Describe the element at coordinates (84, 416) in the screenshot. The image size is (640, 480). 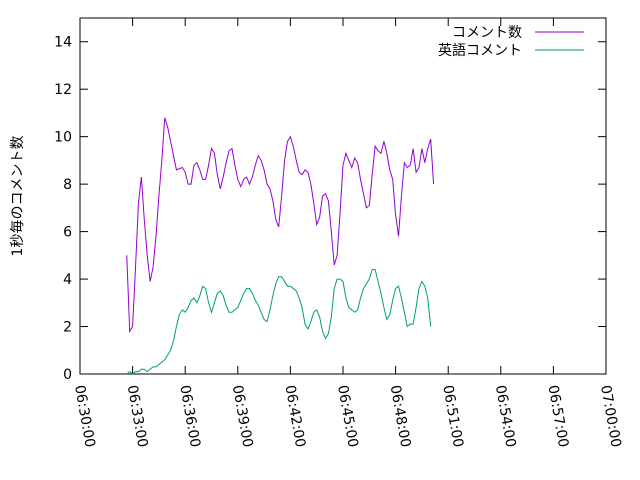
I see `x-tick-label: 06:30:00` at that location.